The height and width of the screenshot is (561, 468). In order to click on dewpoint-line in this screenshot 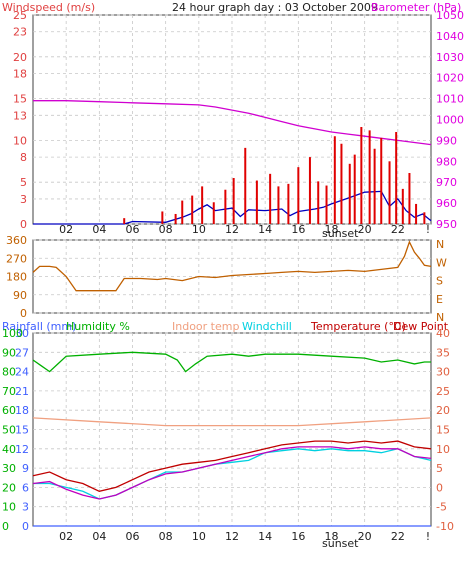, I will do `click(232, 473)`.